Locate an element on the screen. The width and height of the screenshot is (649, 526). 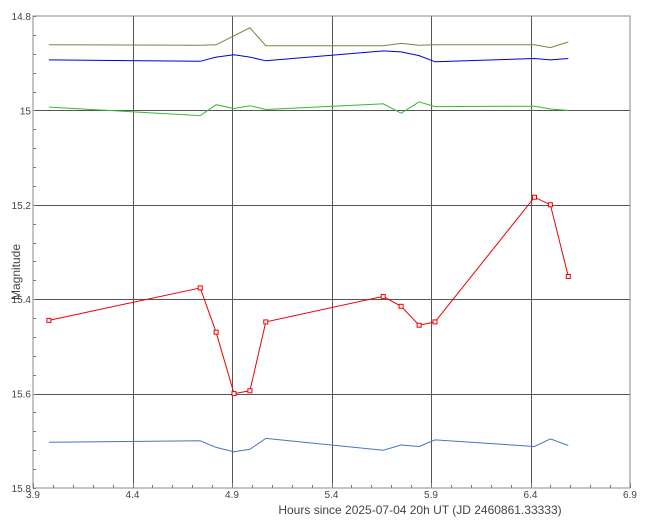
series-5-line is located at coordinates (308, 445).